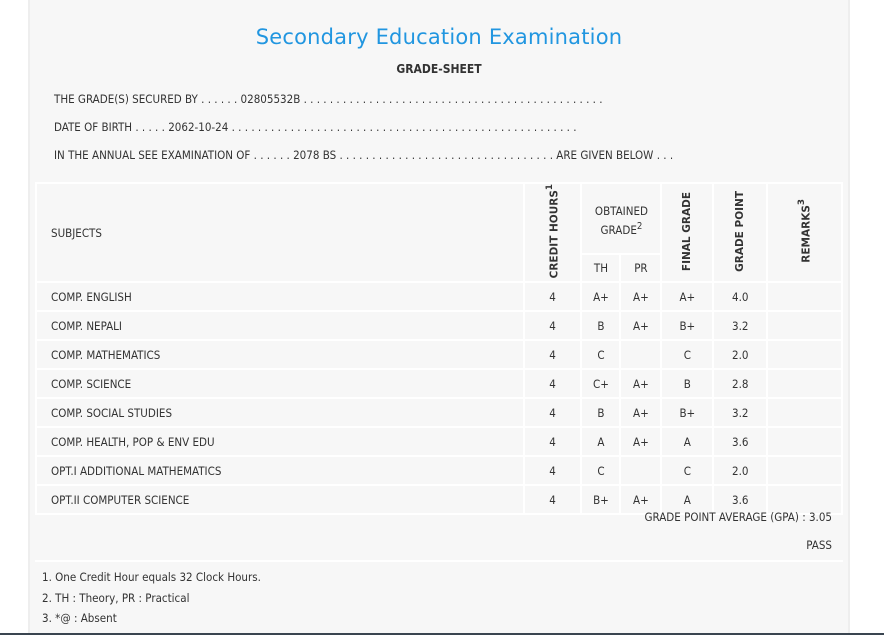 The height and width of the screenshot is (635, 884). What do you see at coordinates (116, 598) in the screenshot?
I see `note-2: 2. TH : Theory, PR : Practical` at bounding box center [116, 598].